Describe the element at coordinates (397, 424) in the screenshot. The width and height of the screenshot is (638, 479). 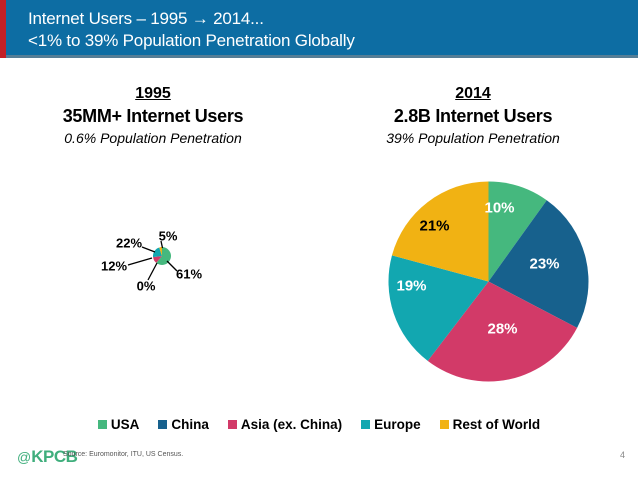
I see `legend-label-europe: Europe` at that location.